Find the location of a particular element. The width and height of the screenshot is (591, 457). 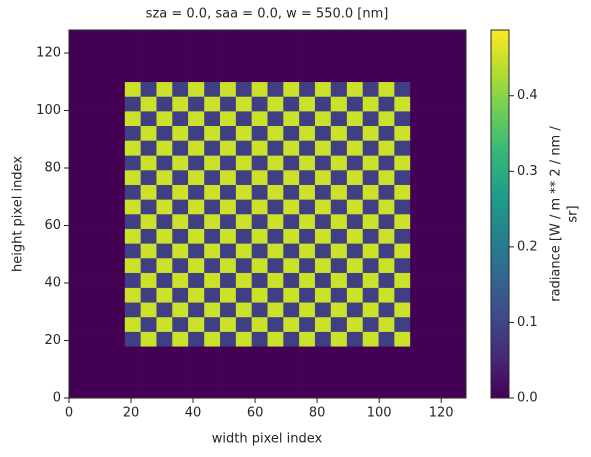

y-axis-label: height pixel index is located at coordinates (18, 214).